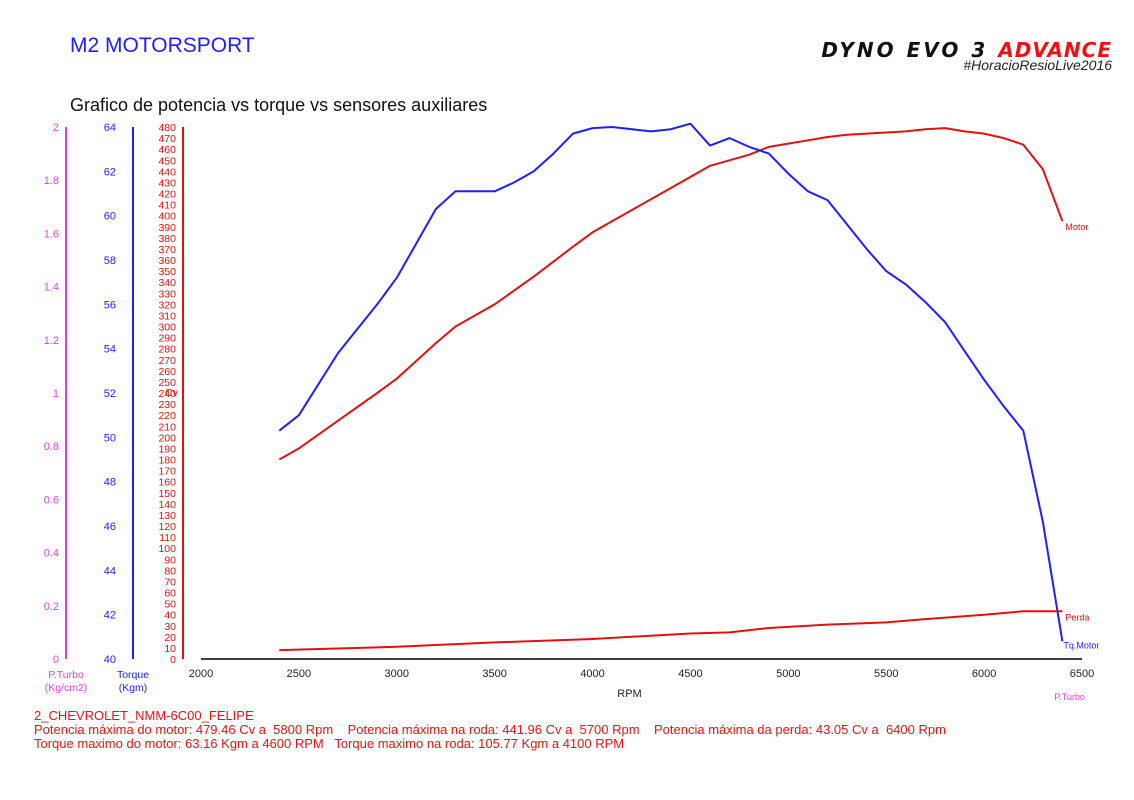  I want to click on power-tick-label: 240, so click(167, 394).